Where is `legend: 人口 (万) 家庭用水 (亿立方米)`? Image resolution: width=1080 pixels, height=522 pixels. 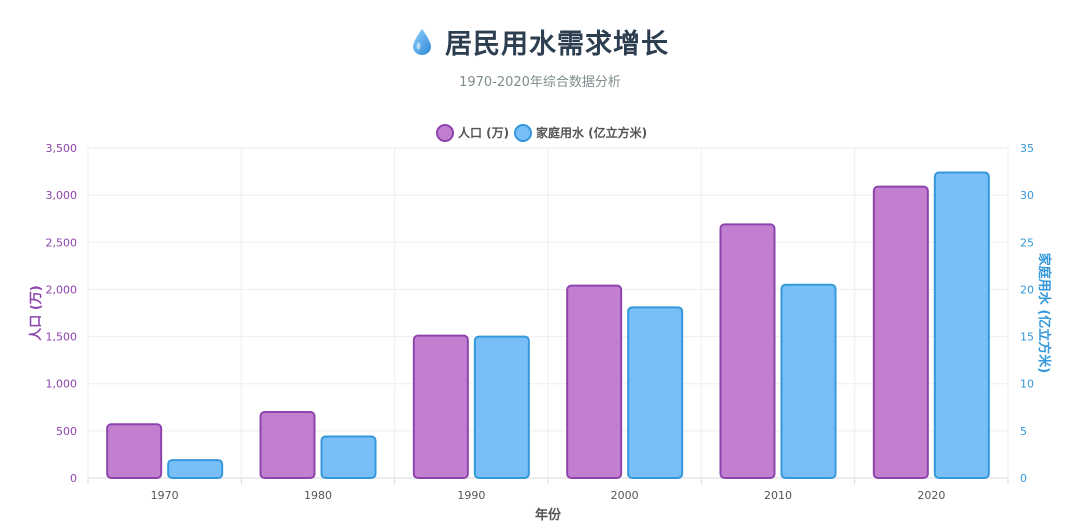
legend: 人口 (万) 家庭用水 (亿立方米) is located at coordinates (541, 133).